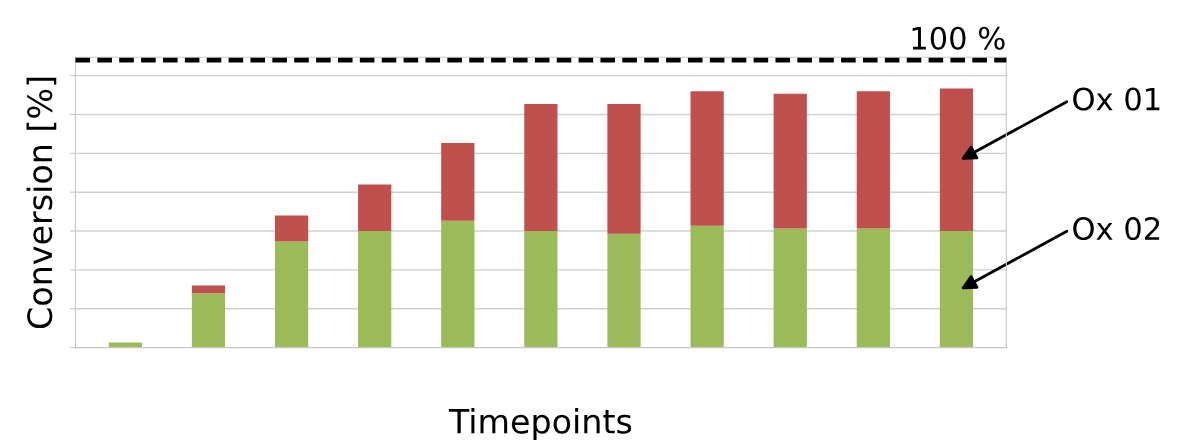  Describe the element at coordinates (1116, 228) in the screenshot. I see `text: Ox 02` at that location.